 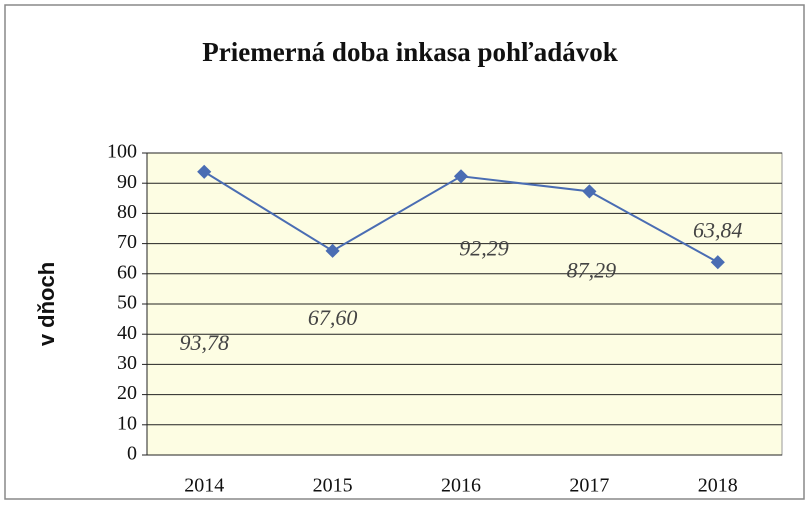 What do you see at coordinates (127, 272) in the screenshot?
I see `y-tick-label: 60` at bounding box center [127, 272].